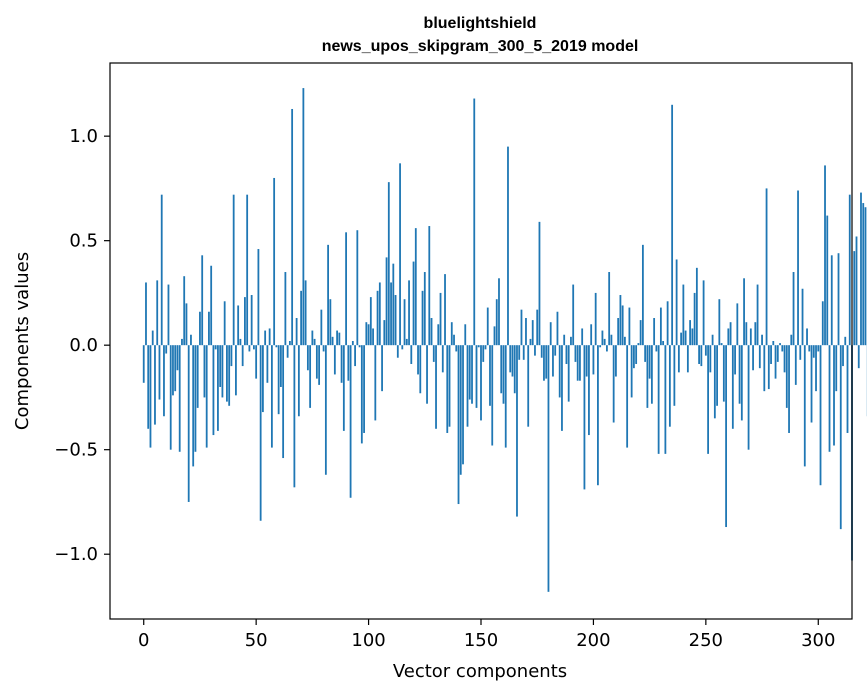  What do you see at coordinates (22, 341) in the screenshot?
I see `y-axis-label: Components values` at bounding box center [22, 341].